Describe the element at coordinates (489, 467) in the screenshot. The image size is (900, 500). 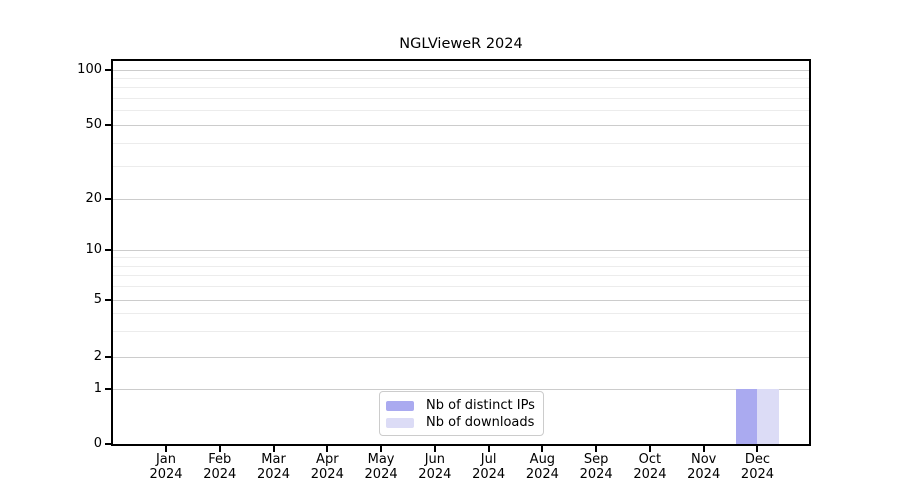
I see `x-tick-label: Jul 2024` at that location.